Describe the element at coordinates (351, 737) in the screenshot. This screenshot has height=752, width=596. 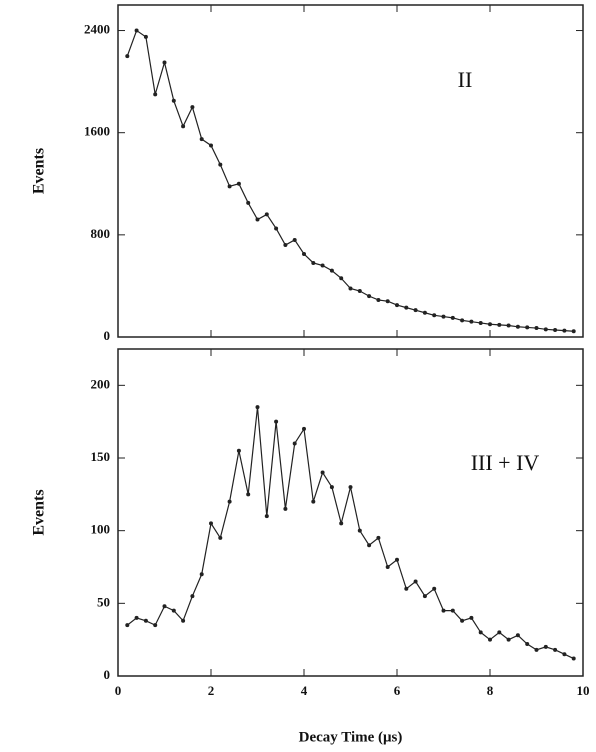
I see `x-axis-label: Decay Time (μs)` at that location.